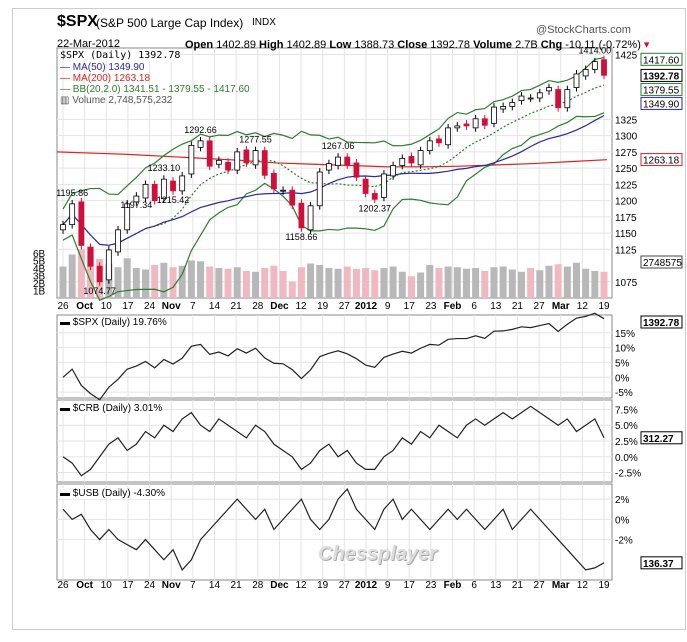 This screenshot has height=642, width=687. What do you see at coordinates (624, 541) in the screenshot?
I see `y-tick-label: -2%` at bounding box center [624, 541].